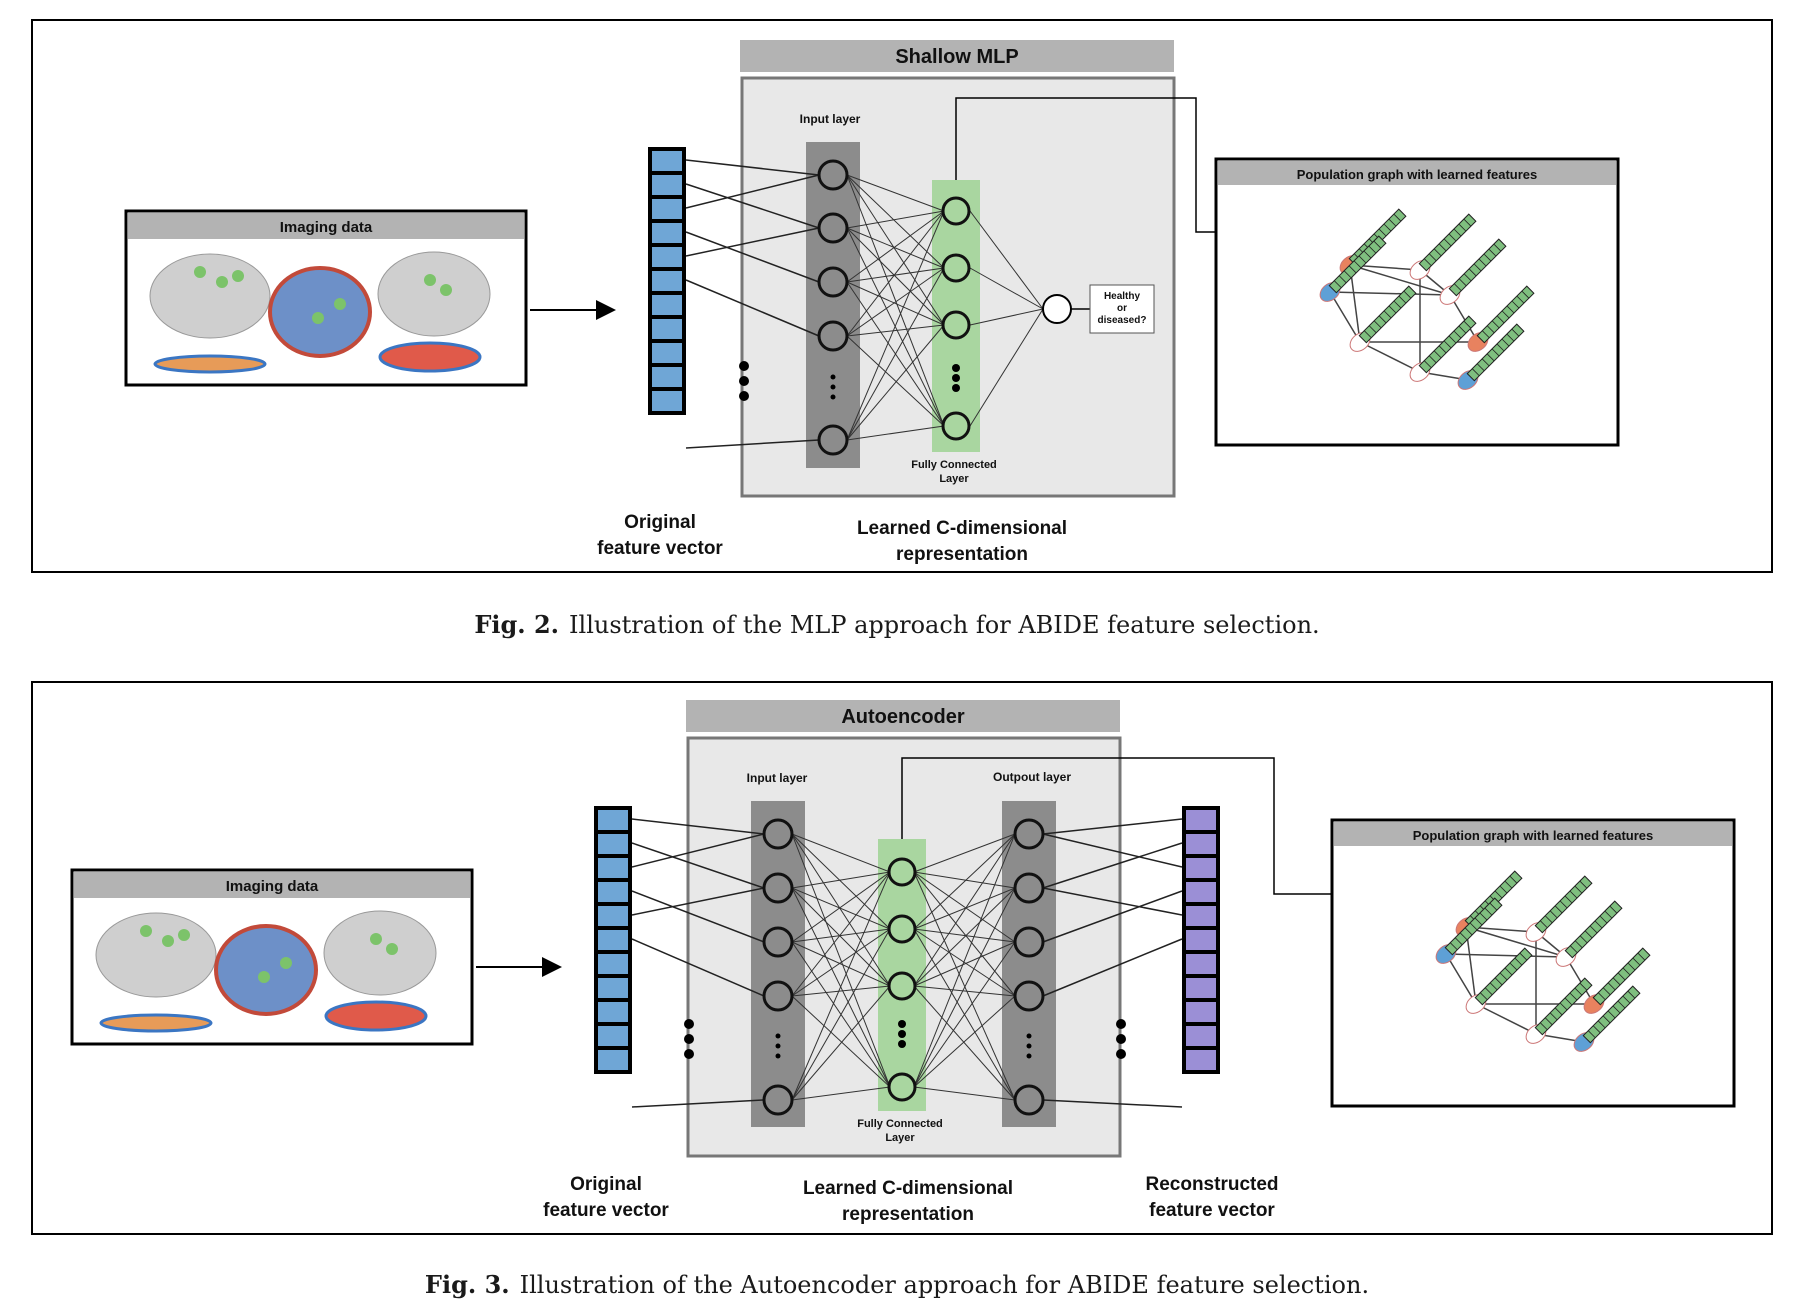  Describe the element at coordinates (326, 298) in the screenshot. I see `imaging-data-box: Imaging data` at that location.